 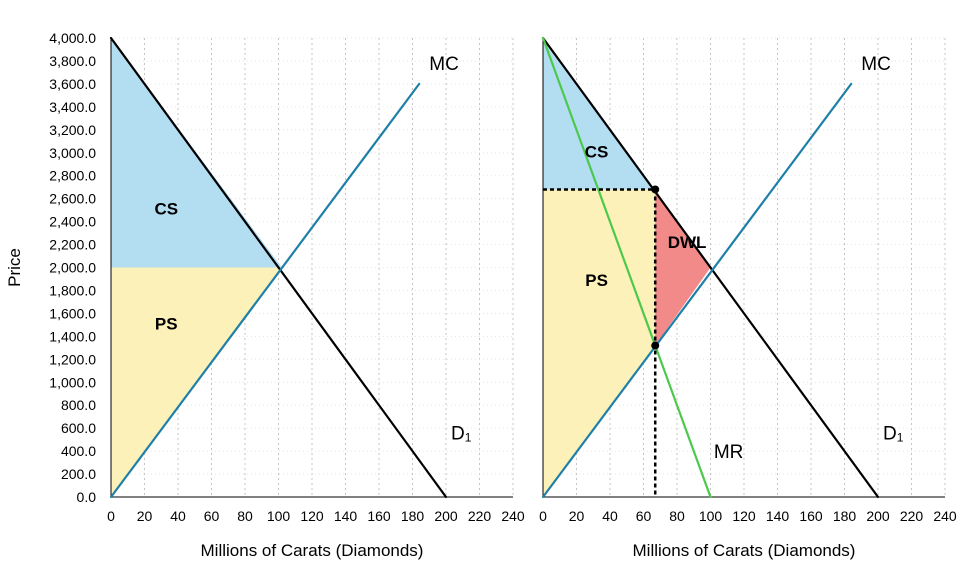 What do you see at coordinates (876, 64) in the screenshot?
I see `p2-label-mc: MC` at bounding box center [876, 64].